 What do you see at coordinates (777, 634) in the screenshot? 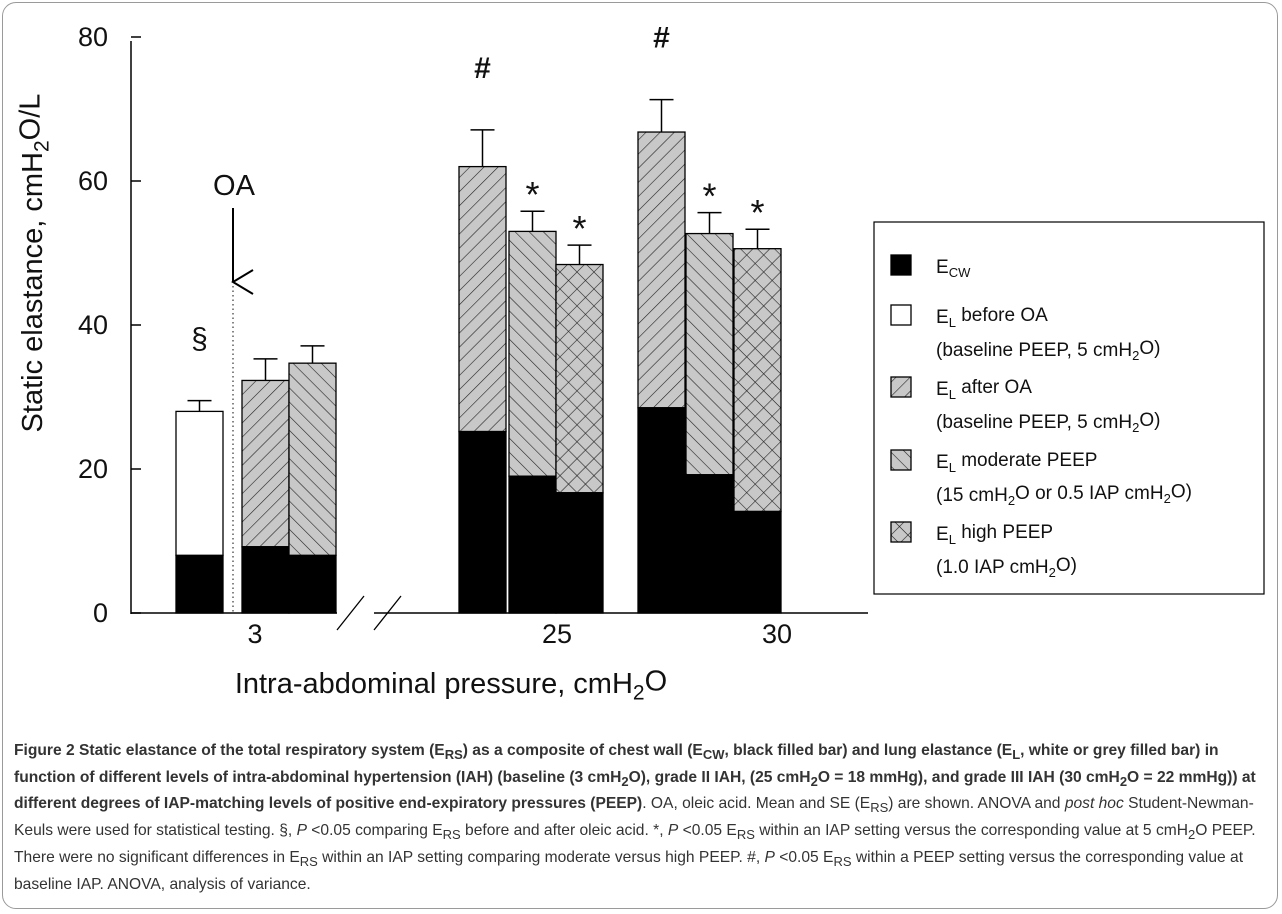
I see `x-tick-label: 30` at bounding box center [777, 634].